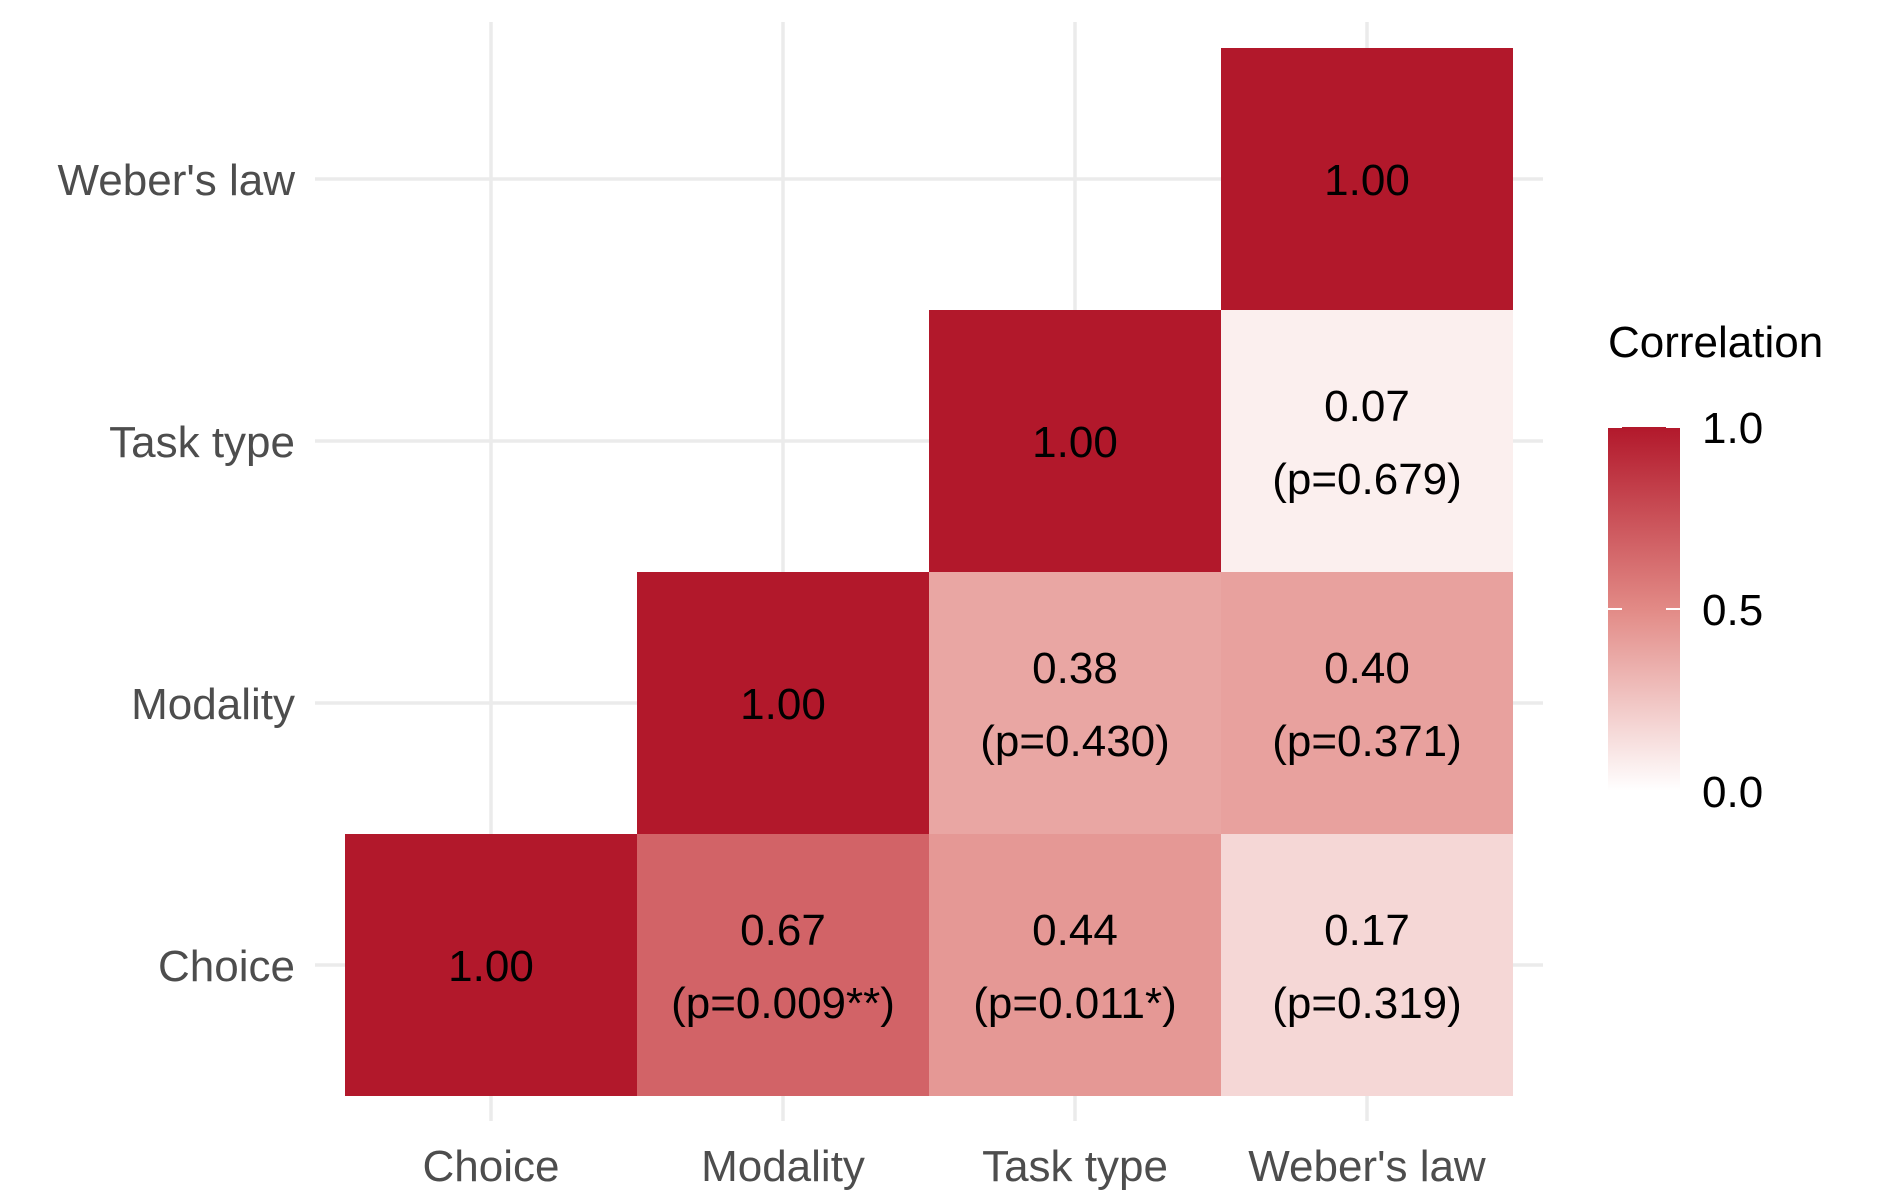 This screenshot has height=1200, width=1890. I want to click on cell-p-value-label: (p=0.371), so click(1367, 741).